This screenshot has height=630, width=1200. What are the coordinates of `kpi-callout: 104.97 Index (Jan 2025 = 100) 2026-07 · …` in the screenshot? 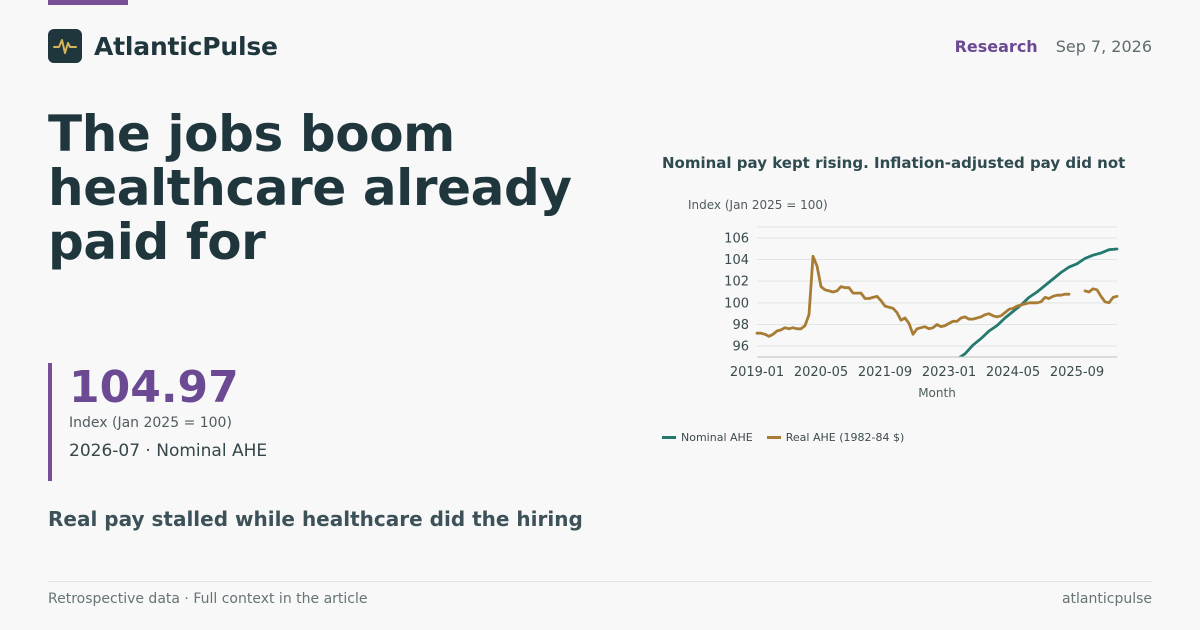 It's located at (157, 422).